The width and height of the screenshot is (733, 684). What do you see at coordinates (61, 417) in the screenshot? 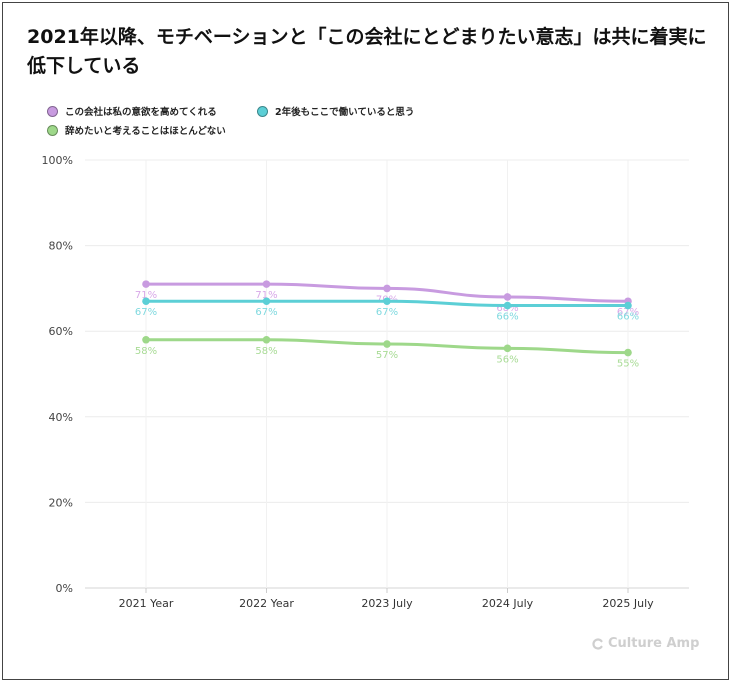
I see `y-tick-label: 40%` at bounding box center [61, 417].